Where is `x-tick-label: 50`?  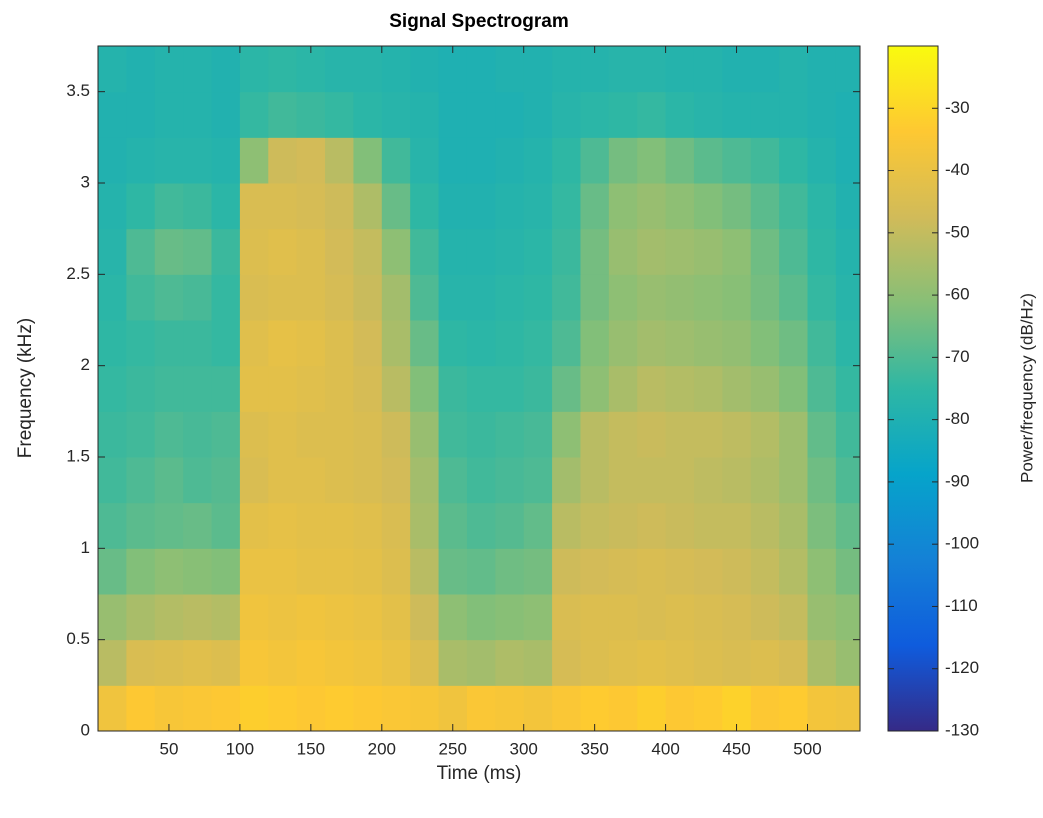 x-tick-label: 50 is located at coordinates (168, 748).